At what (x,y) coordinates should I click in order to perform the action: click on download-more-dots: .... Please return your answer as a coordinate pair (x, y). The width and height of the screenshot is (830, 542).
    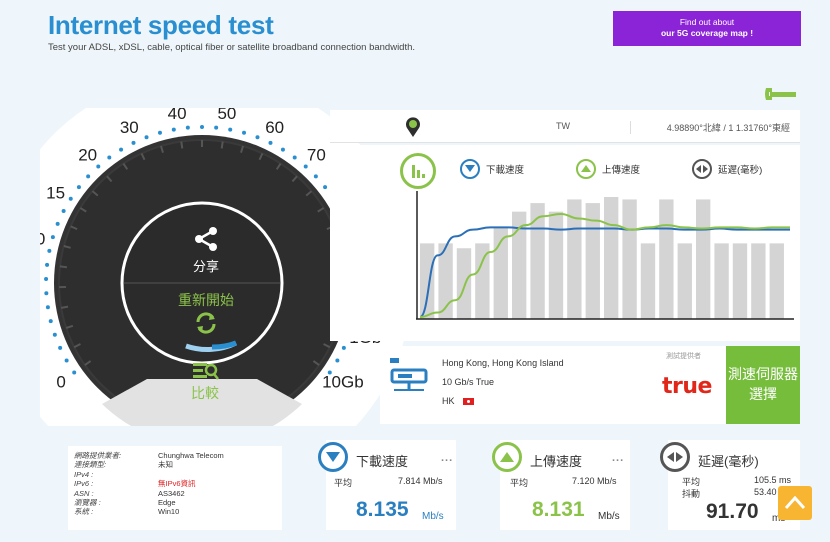
    Looking at the image, I should click on (447, 458).